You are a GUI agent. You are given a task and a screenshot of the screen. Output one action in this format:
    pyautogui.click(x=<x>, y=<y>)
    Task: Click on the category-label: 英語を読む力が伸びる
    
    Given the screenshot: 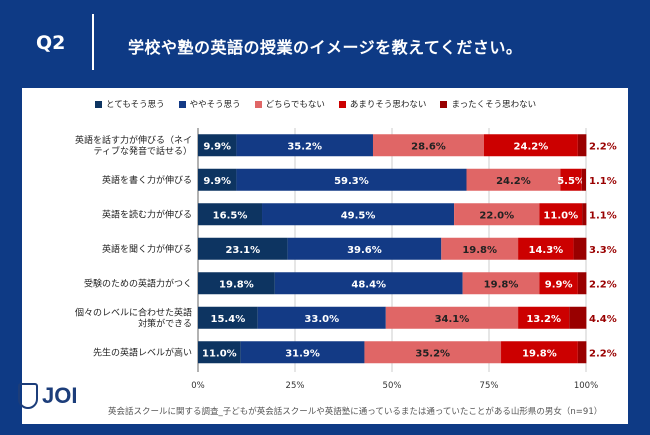 What is the action you would take?
    pyautogui.click(x=147, y=214)
    